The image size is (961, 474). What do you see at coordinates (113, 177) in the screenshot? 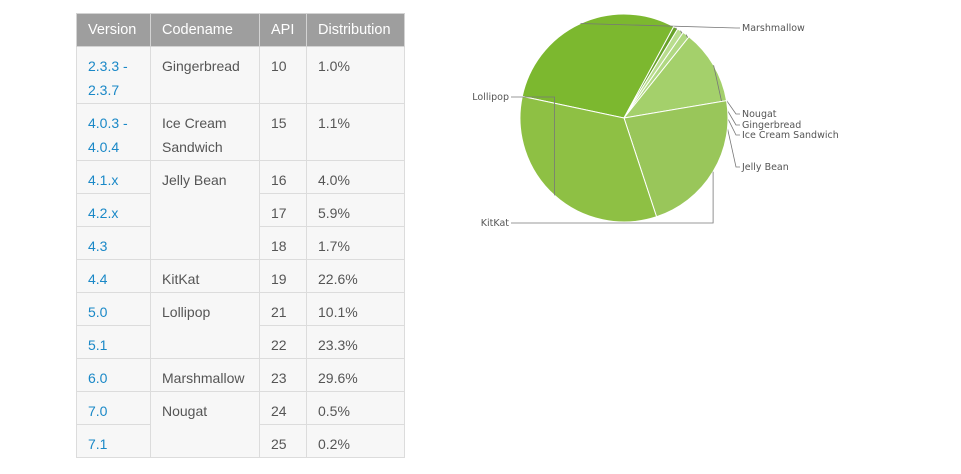
I see `version-link: 4.1.x` at bounding box center [113, 177].